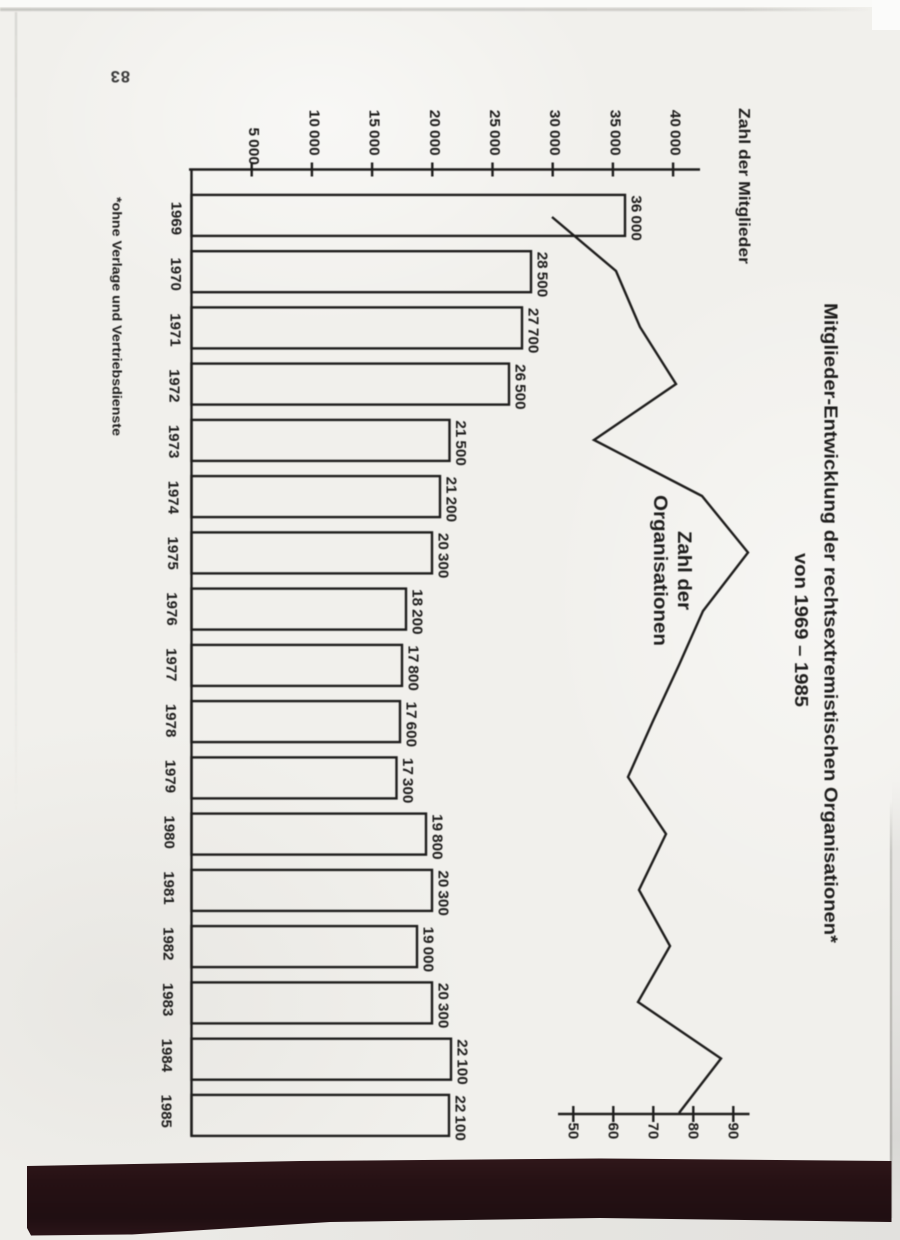 Image resolution: width=900 pixels, height=1240 pixels. I want to click on svg-text: 1975, so click(172, 553).